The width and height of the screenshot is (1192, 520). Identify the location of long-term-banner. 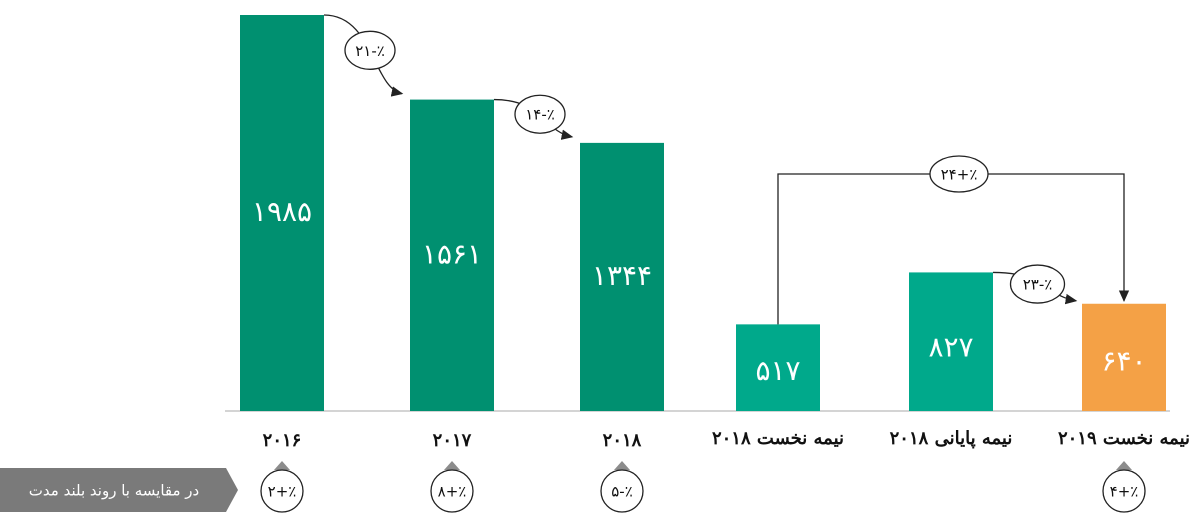
(119, 490).